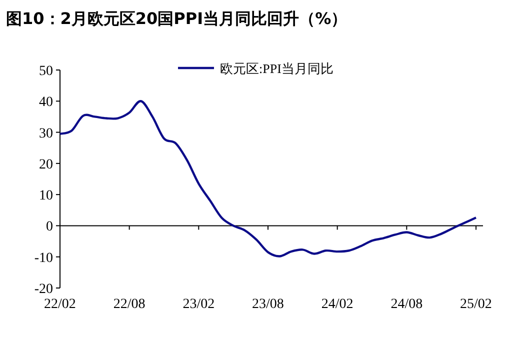 The width and height of the screenshot is (532, 351). I want to click on y-tick-label: 50, so click(46, 71).